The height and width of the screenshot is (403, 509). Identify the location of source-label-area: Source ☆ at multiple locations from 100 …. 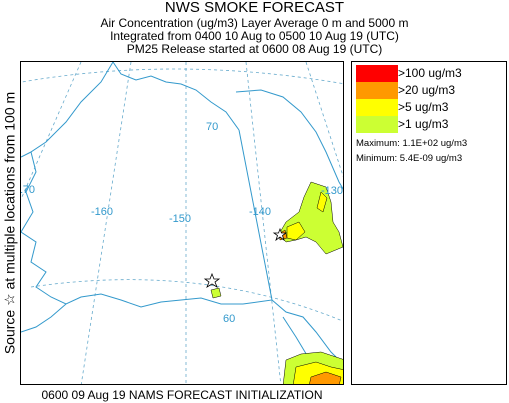
(10, 223).